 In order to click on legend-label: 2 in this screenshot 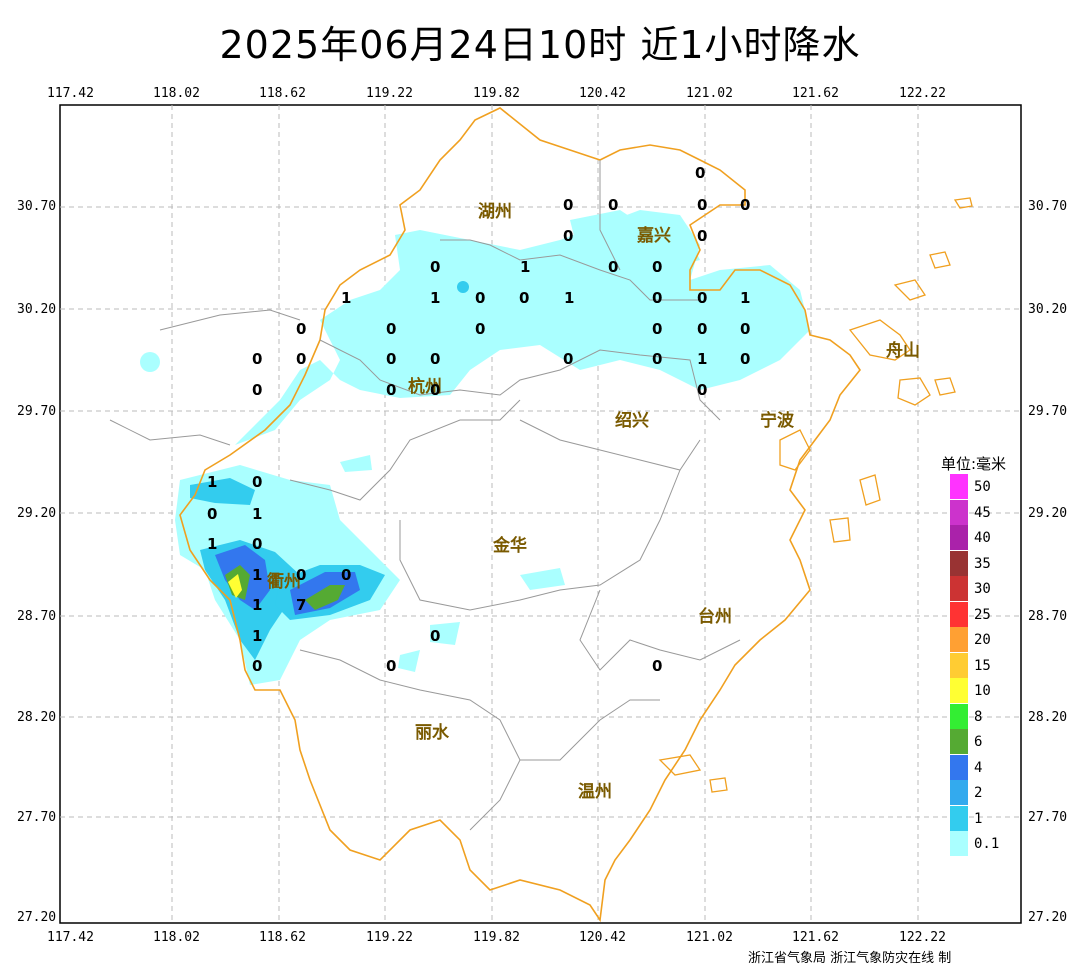, I will do `click(978, 793)`.